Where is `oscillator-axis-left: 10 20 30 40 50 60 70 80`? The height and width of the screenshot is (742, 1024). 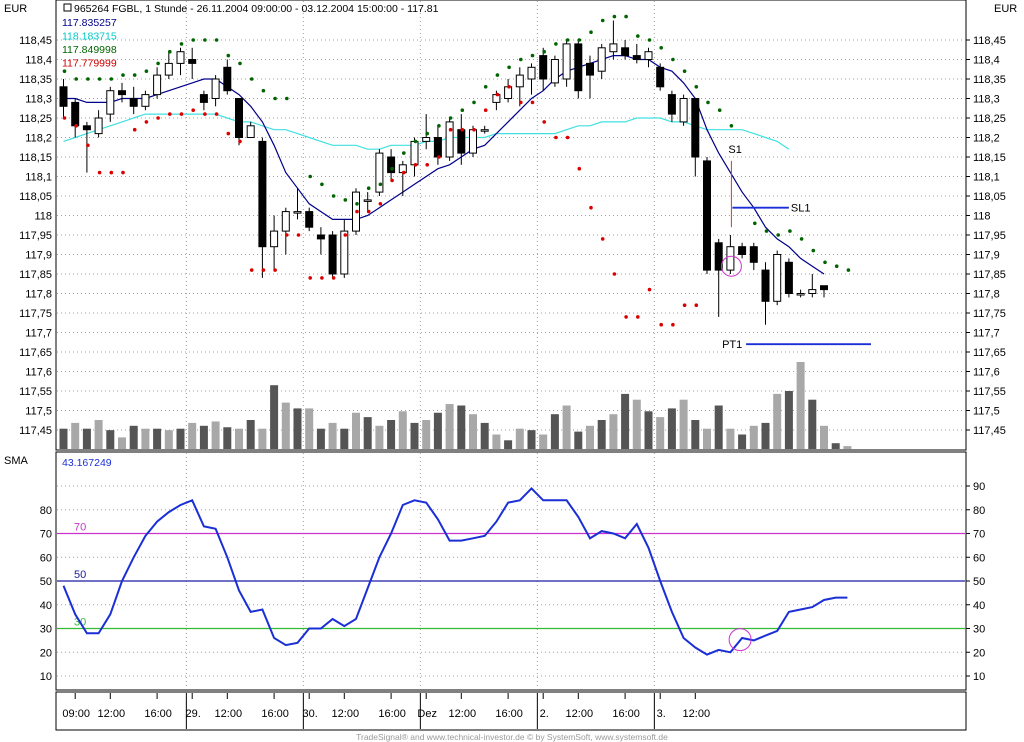
oscillator-axis-left: 10 20 30 40 50 60 70 80 is located at coordinates (46, 594).